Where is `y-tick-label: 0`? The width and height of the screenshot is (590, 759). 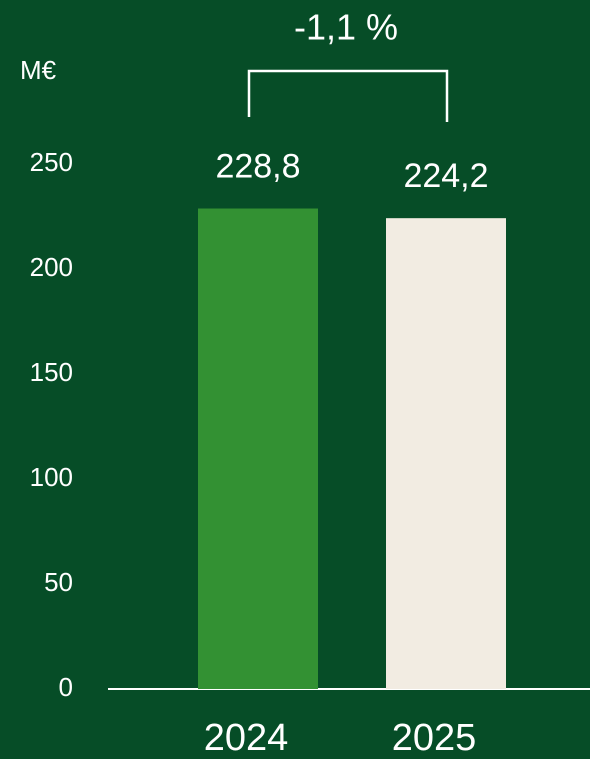 y-tick-label: 0 is located at coordinates (66, 687).